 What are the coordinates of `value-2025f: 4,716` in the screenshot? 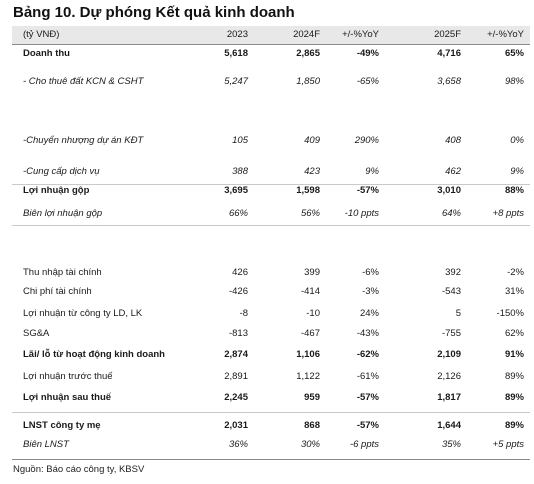 It's located at (449, 53).